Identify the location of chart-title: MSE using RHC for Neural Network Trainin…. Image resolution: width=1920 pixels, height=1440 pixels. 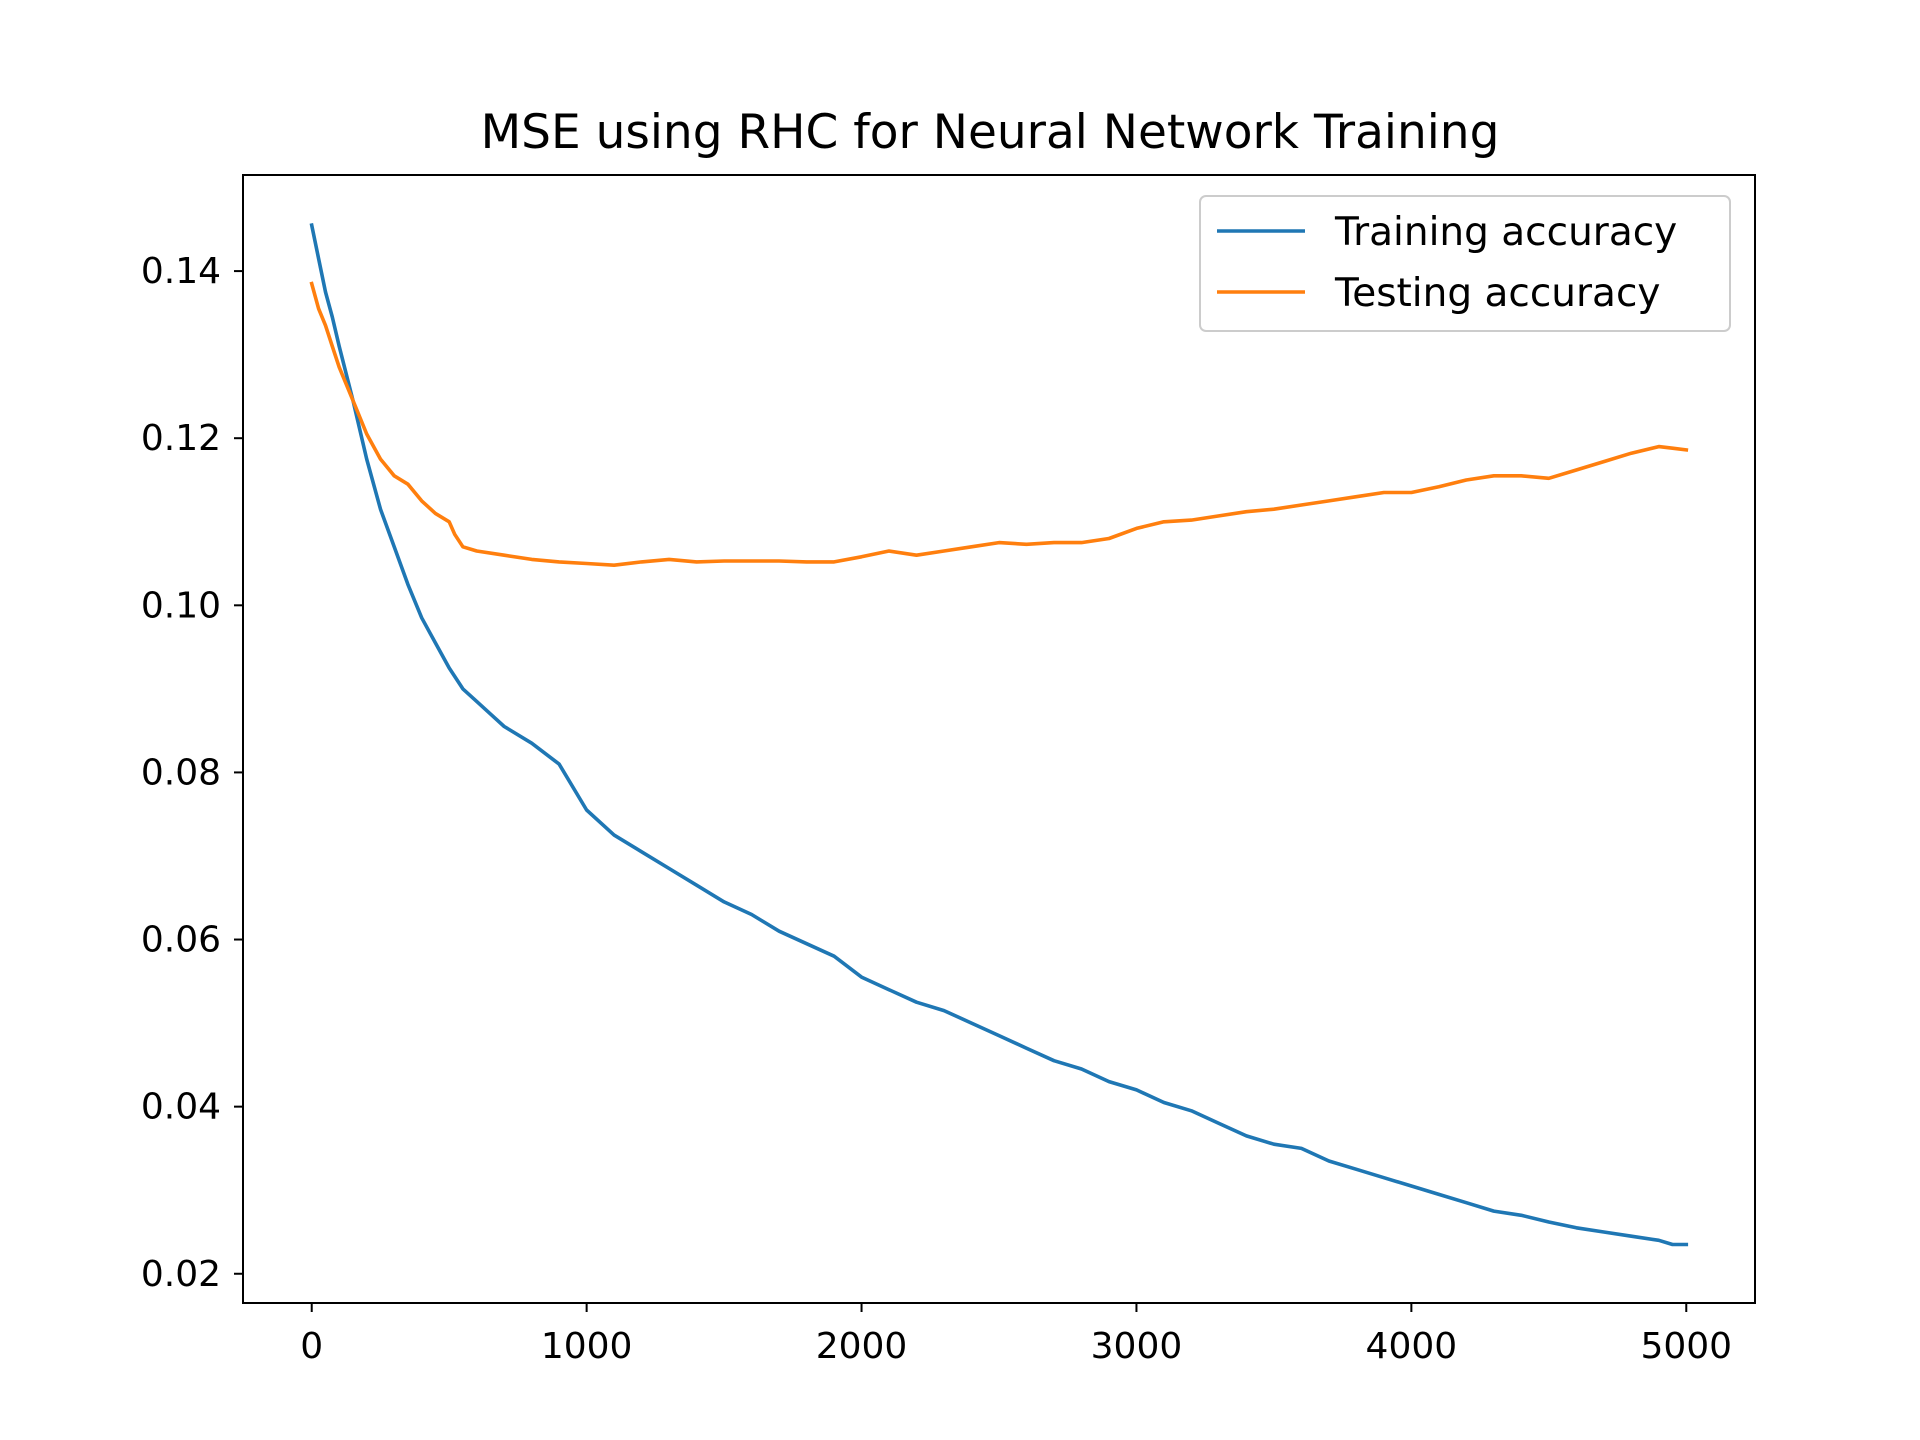
(990, 132).